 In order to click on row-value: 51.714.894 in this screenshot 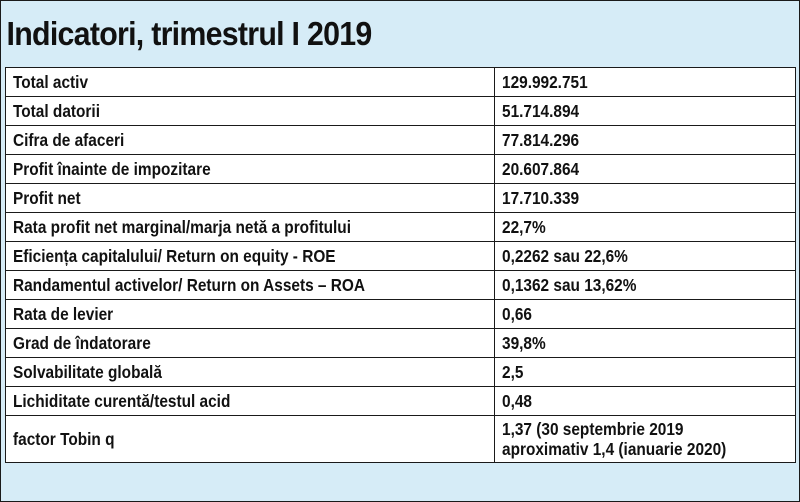, I will do `click(645, 111)`.